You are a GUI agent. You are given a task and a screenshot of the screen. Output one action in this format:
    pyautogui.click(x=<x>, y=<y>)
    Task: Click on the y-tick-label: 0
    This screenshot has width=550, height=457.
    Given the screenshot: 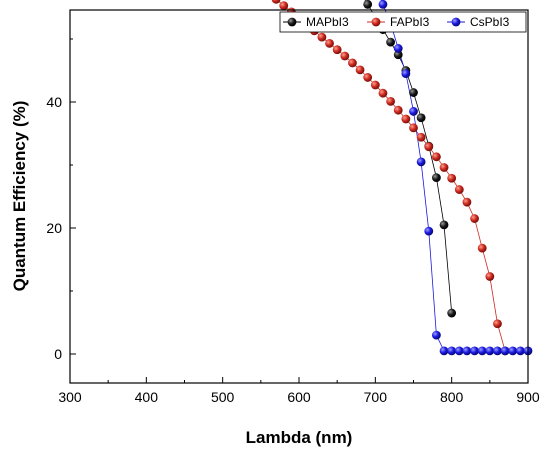 What is the action you would take?
    pyautogui.click(x=58, y=354)
    